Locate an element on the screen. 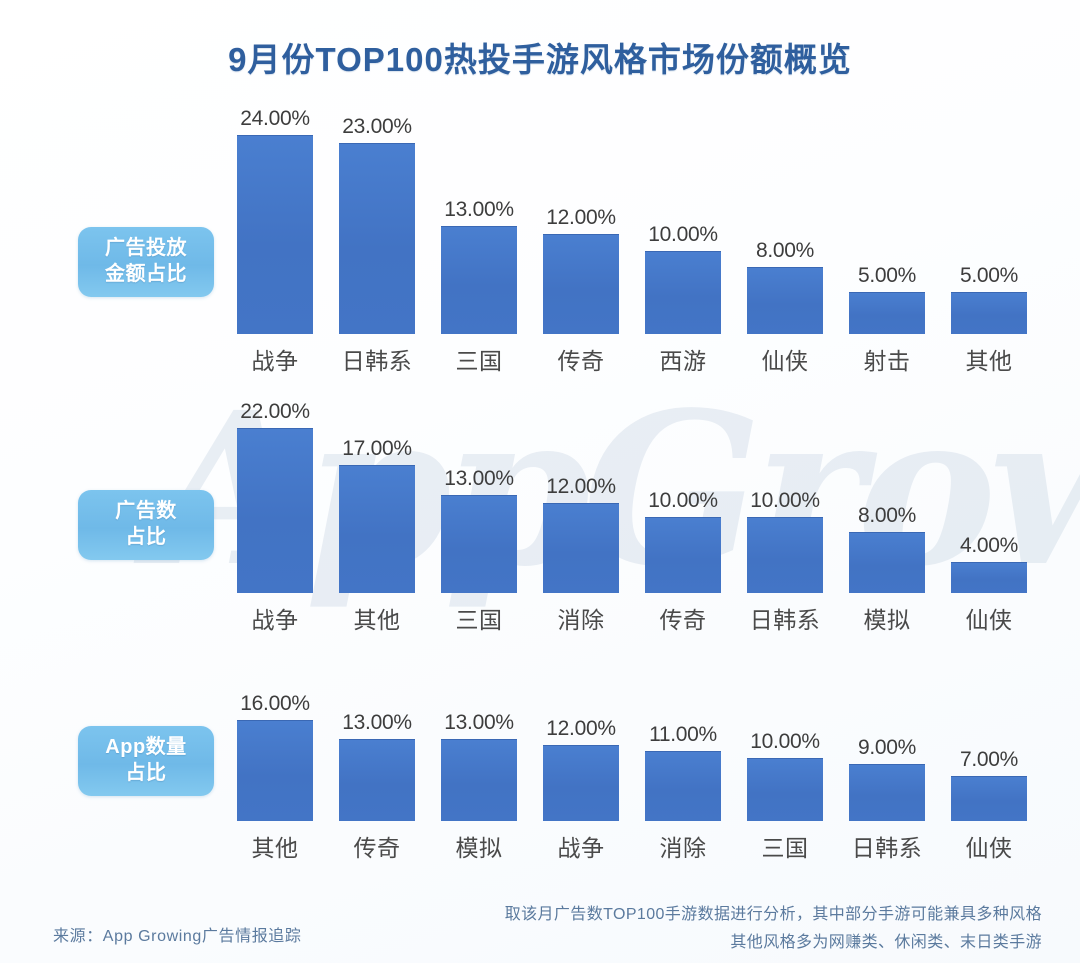 Image resolution: width=1080 pixels, height=963 pixels. bar-column: 23.00% is located at coordinates (377, 215).